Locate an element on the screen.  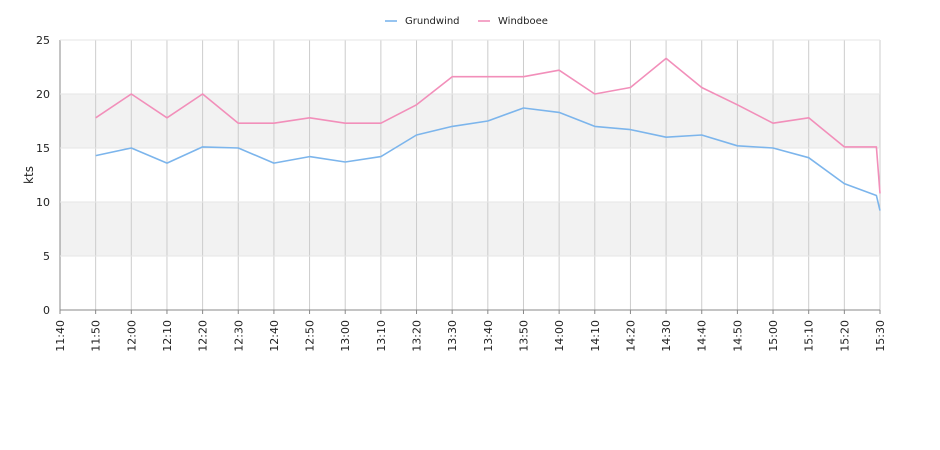
x-tick-label: 14:30 is located at coordinates (666, 336).